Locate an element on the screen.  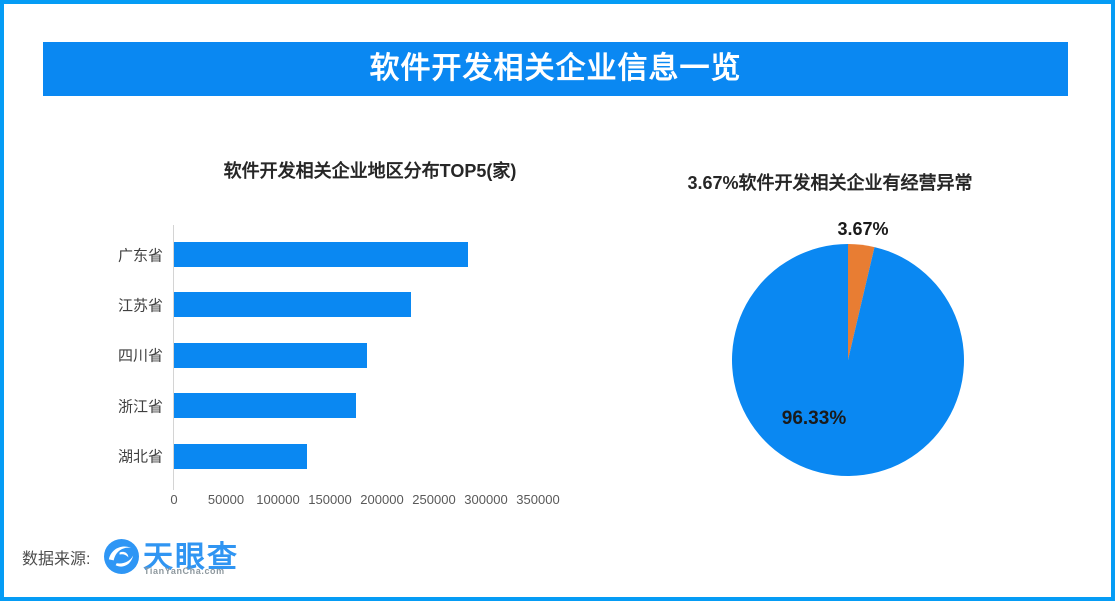
x-axis-tick-label: 50000 is located at coordinates (226, 499).